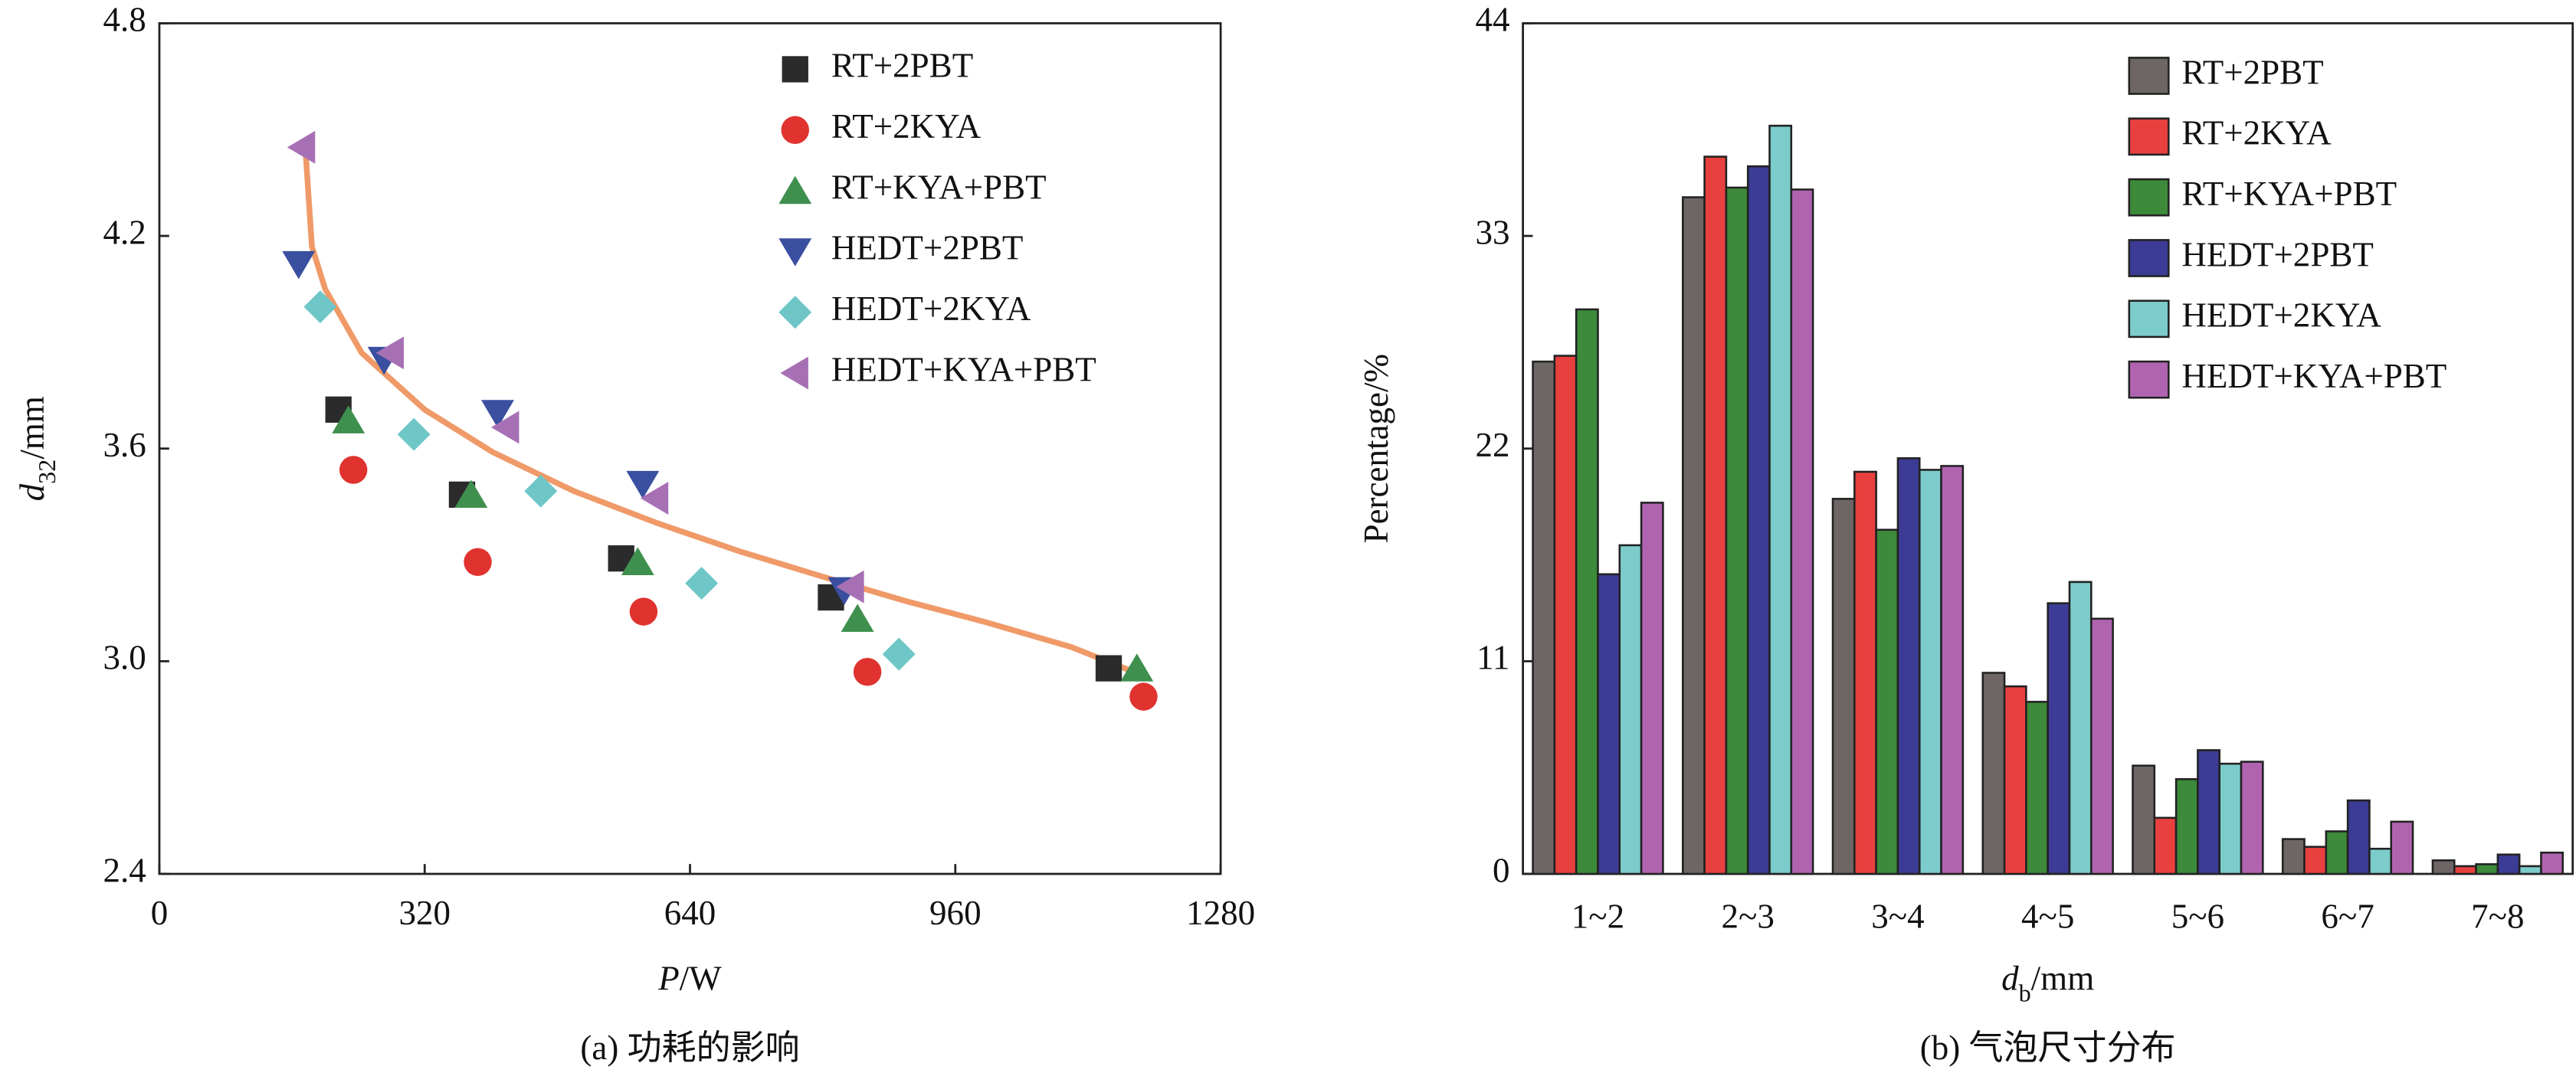 The width and height of the screenshot is (2576, 1086). What do you see at coordinates (702, 979) in the screenshot?
I see `label-part: /W` at bounding box center [702, 979].